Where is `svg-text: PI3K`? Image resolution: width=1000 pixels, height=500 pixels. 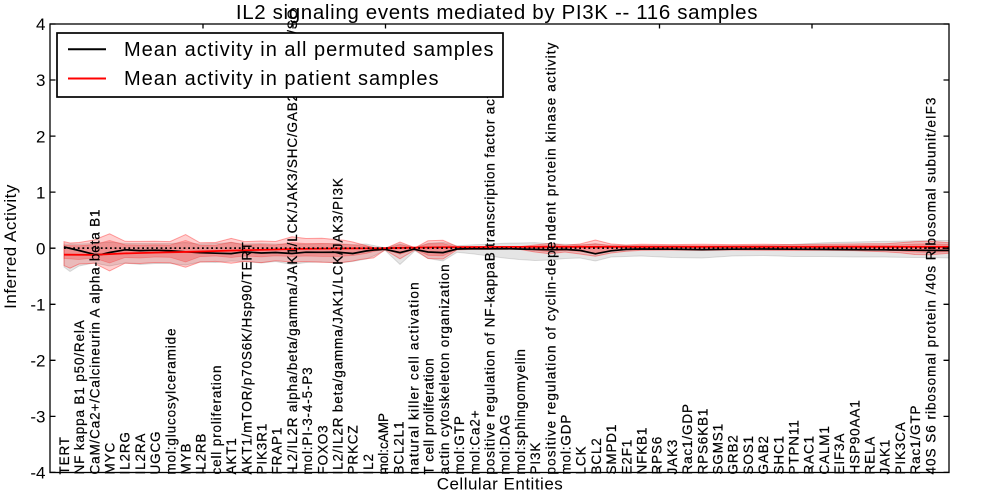
svg-text: PI3K is located at coordinates (535, 458).